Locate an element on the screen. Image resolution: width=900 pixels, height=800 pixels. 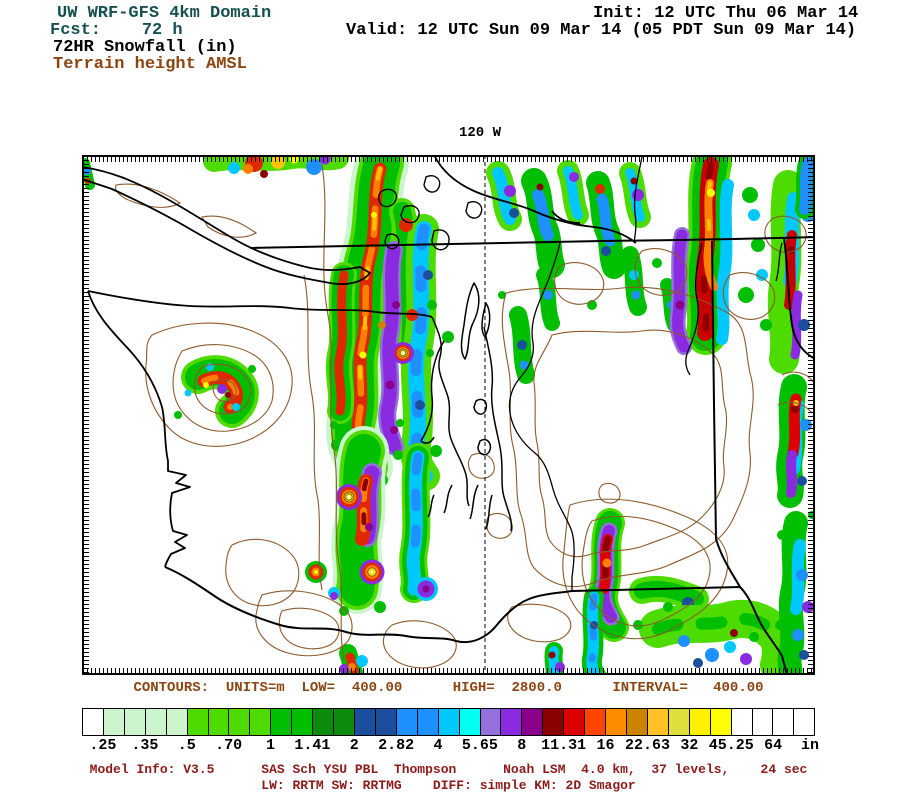
init-time: Init: 12 UTC Thu 06 Mar 14 is located at coordinates (726, 13).